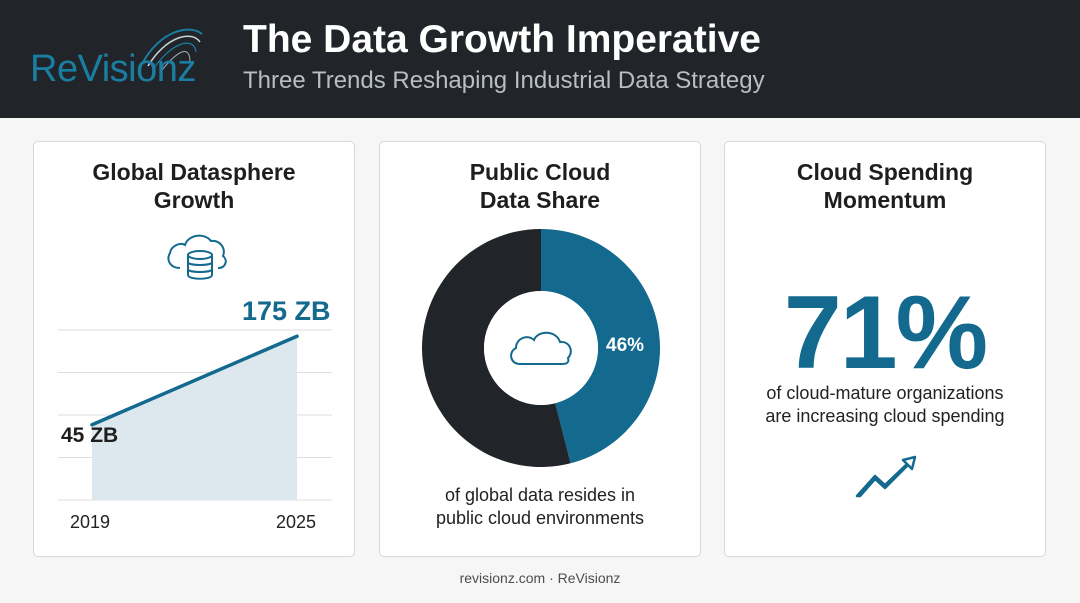 The image size is (1080, 603). What do you see at coordinates (286, 311) in the screenshot?
I see `label-end-value: 175 ZB` at bounding box center [286, 311].